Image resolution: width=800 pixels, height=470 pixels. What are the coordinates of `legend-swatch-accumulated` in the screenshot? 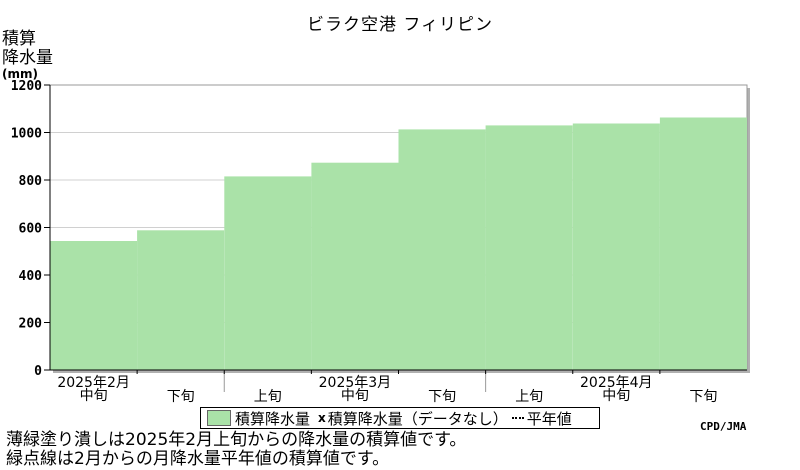 It's located at (219, 418).